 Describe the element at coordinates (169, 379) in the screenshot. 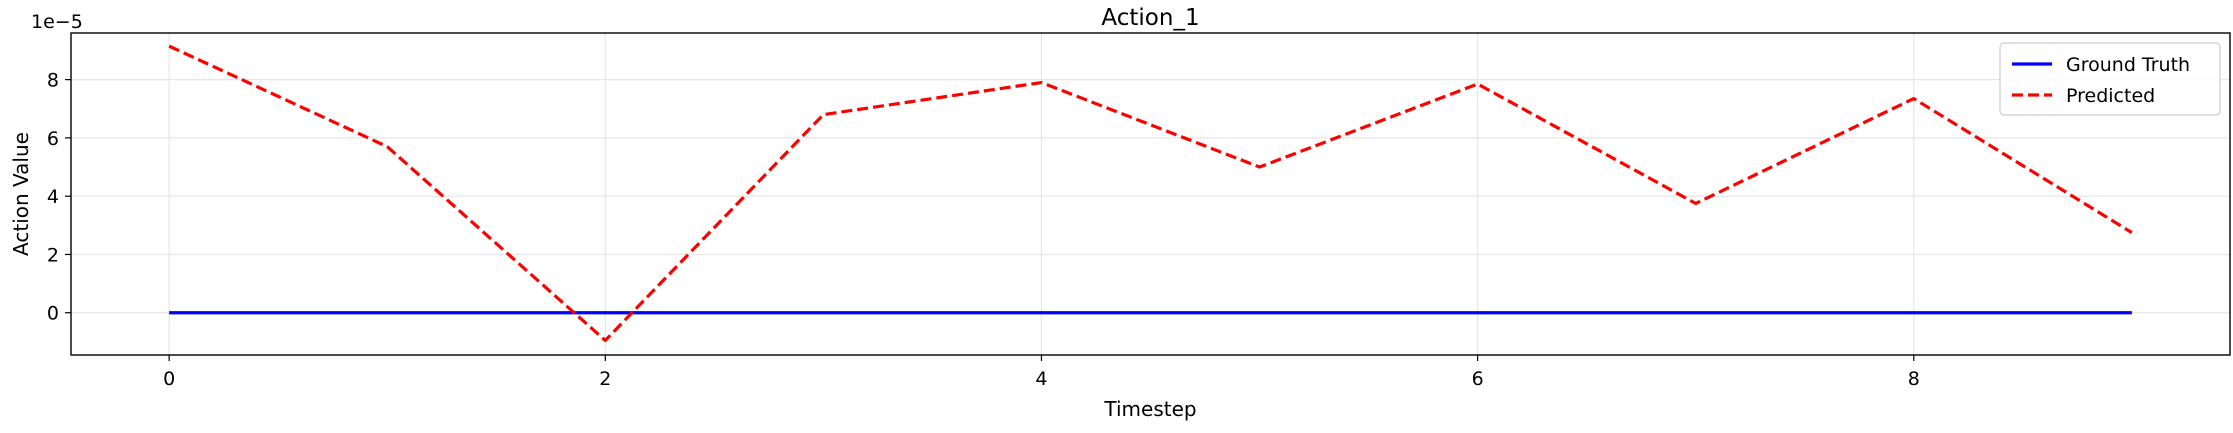

I see `x-tick-label: 0` at that location.